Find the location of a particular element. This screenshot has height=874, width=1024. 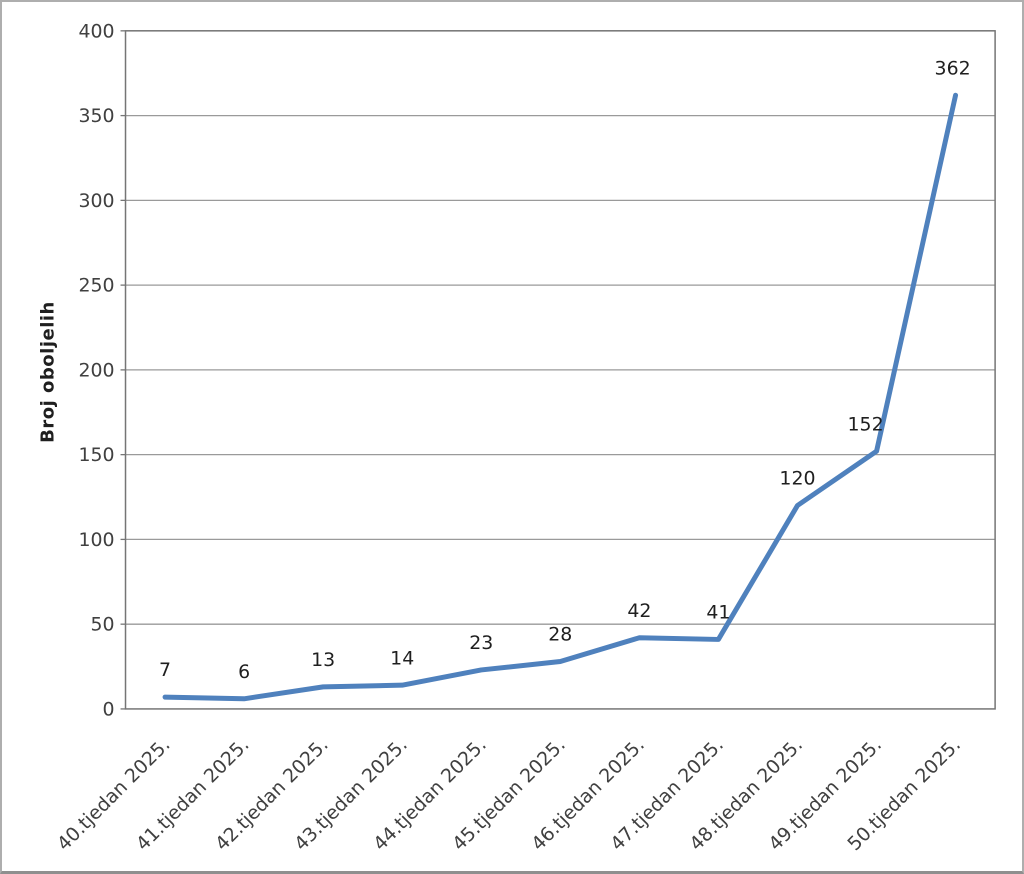

y-tick-label-150: 150 is located at coordinates (96, 455).